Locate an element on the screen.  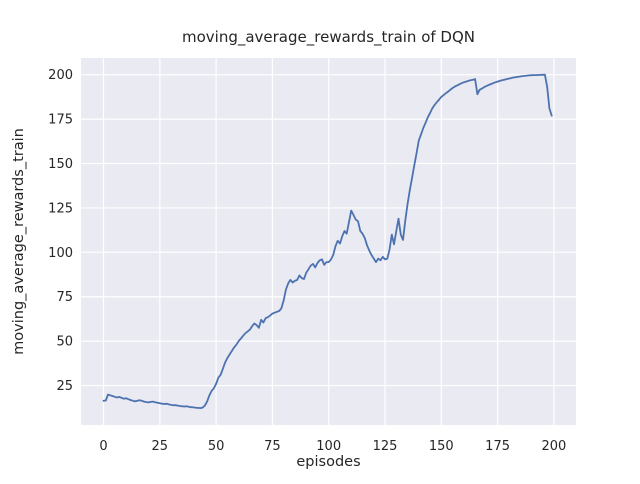
y-tick-label: 75 is located at coordinates (64, 297).